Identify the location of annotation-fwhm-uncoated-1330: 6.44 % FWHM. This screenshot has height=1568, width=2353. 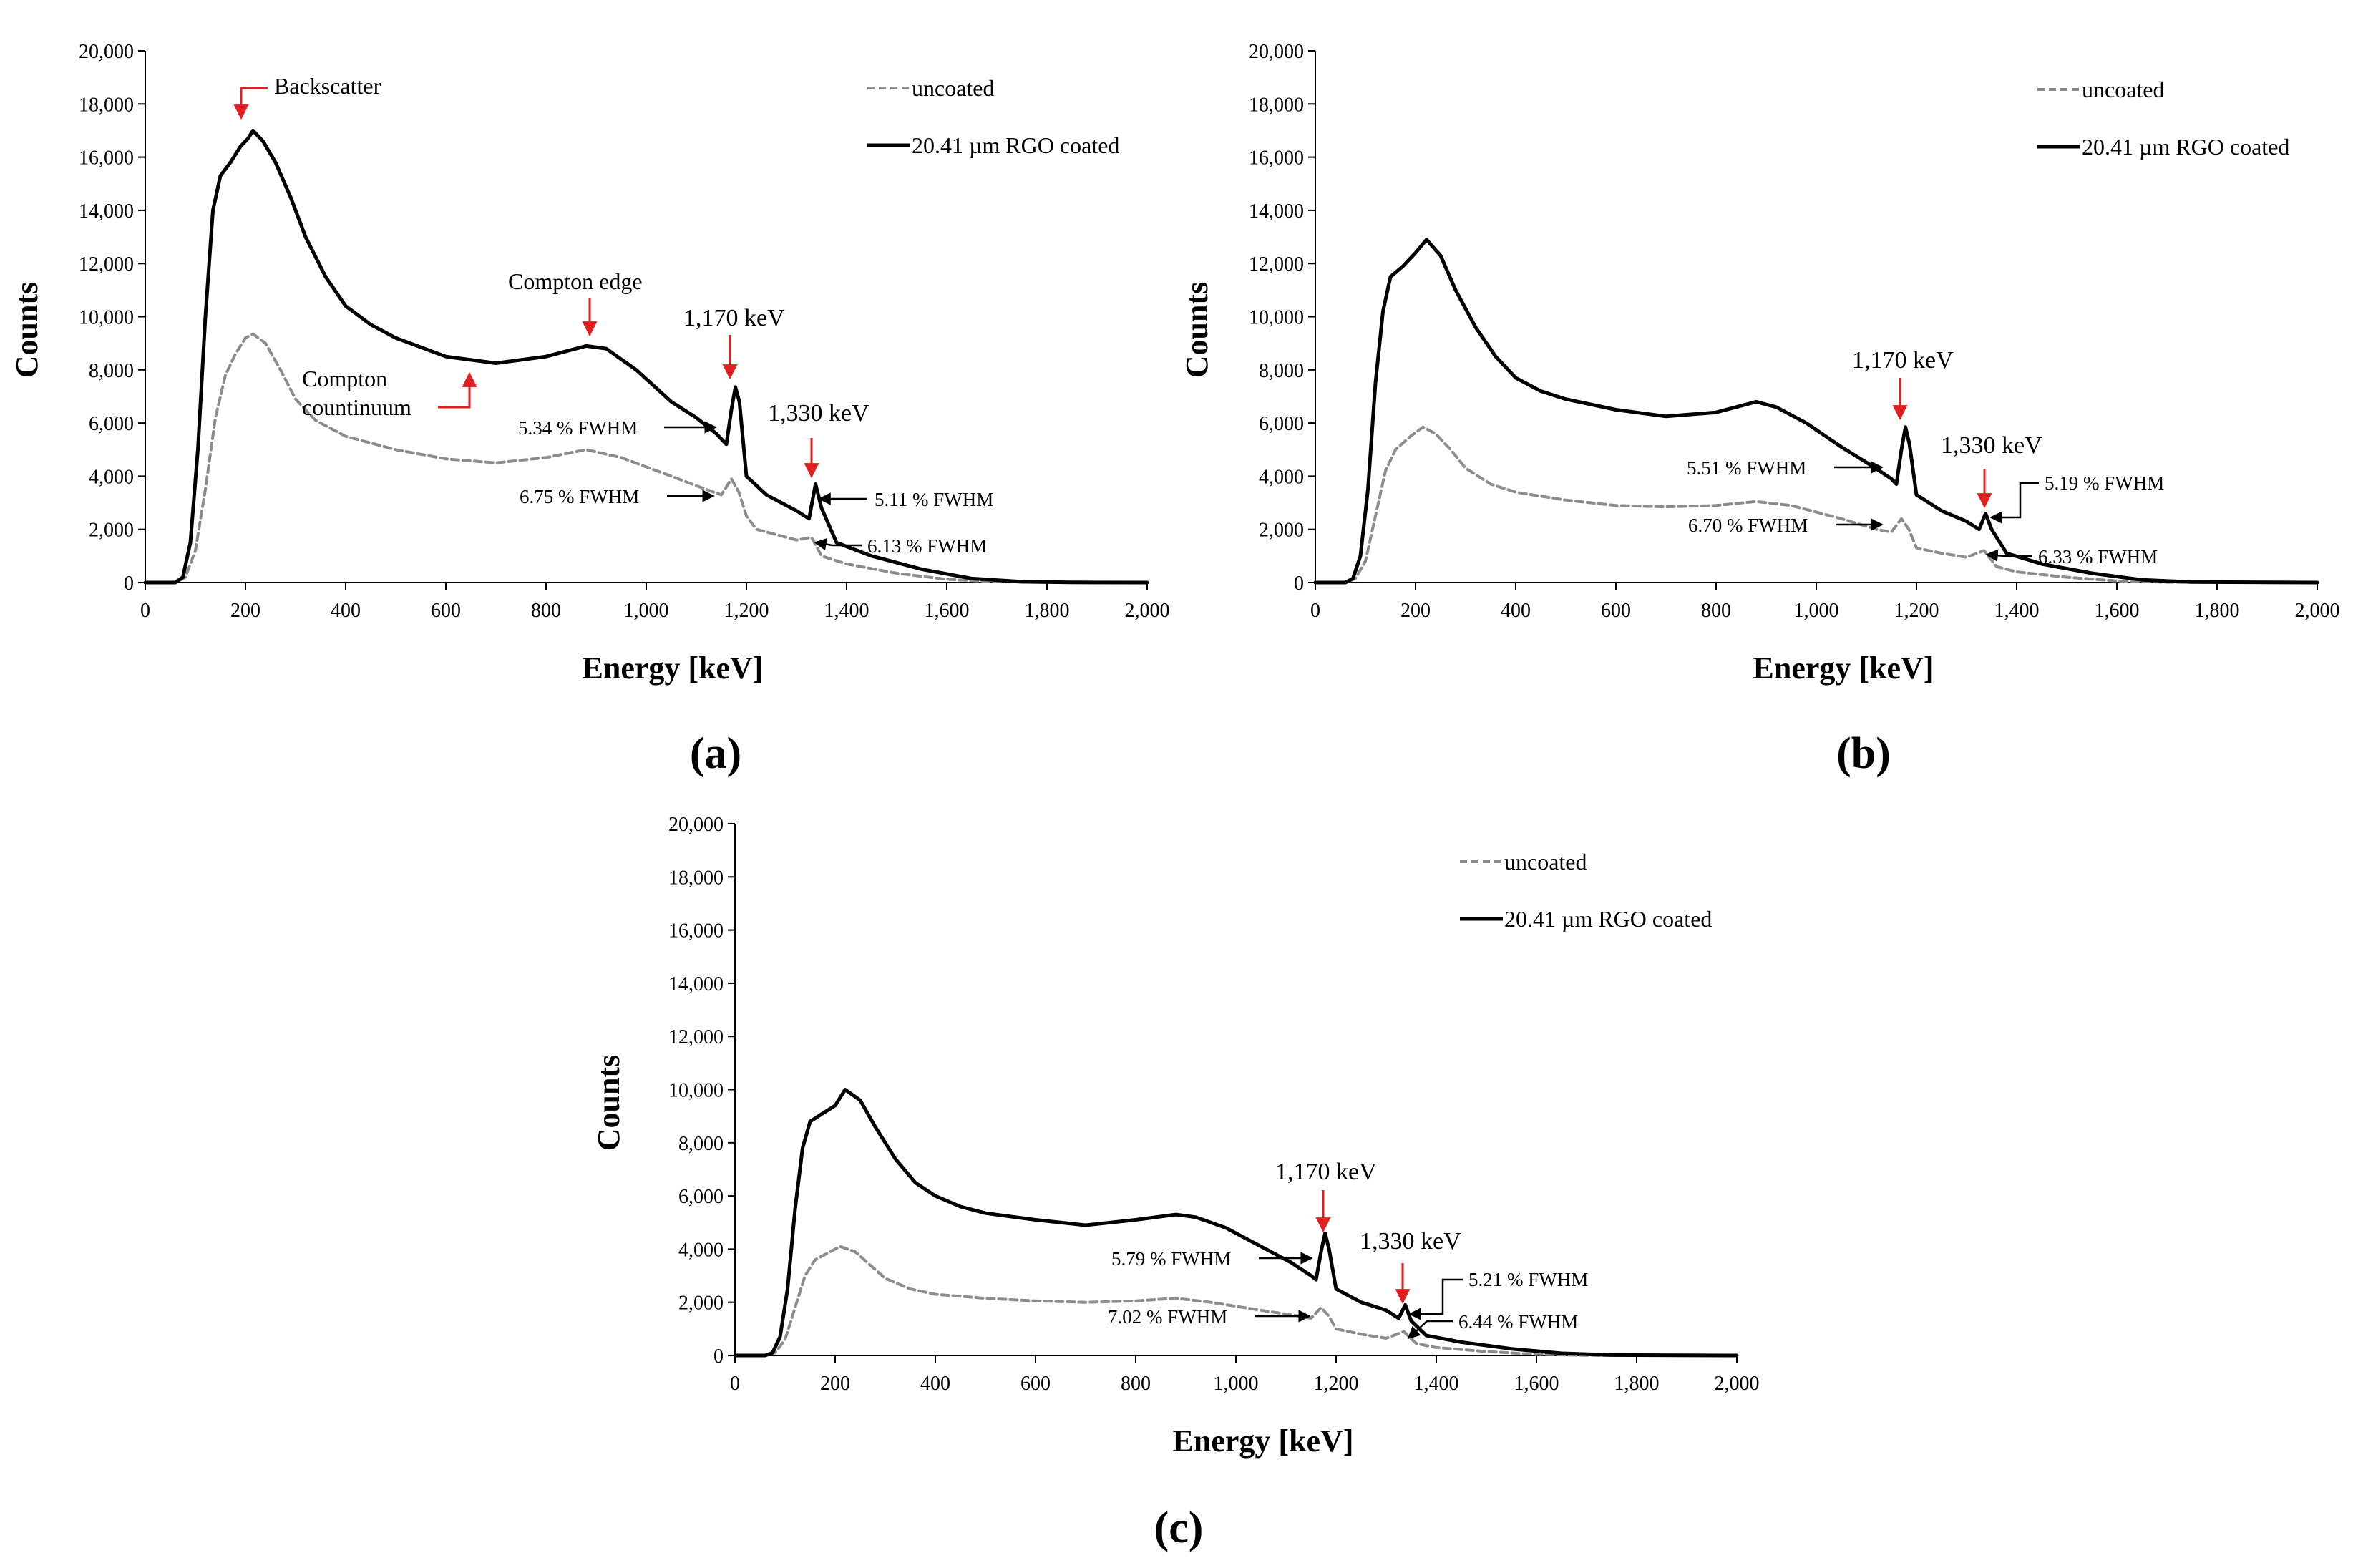
(1518, 1322).